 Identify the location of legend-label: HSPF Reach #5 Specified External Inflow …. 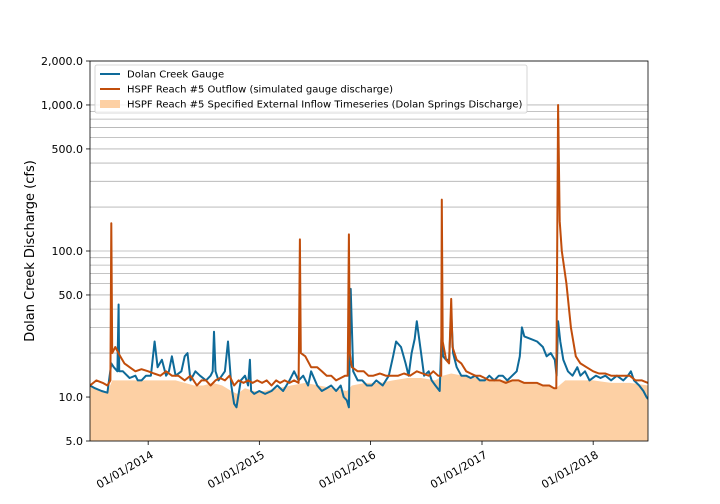
(325, 105).